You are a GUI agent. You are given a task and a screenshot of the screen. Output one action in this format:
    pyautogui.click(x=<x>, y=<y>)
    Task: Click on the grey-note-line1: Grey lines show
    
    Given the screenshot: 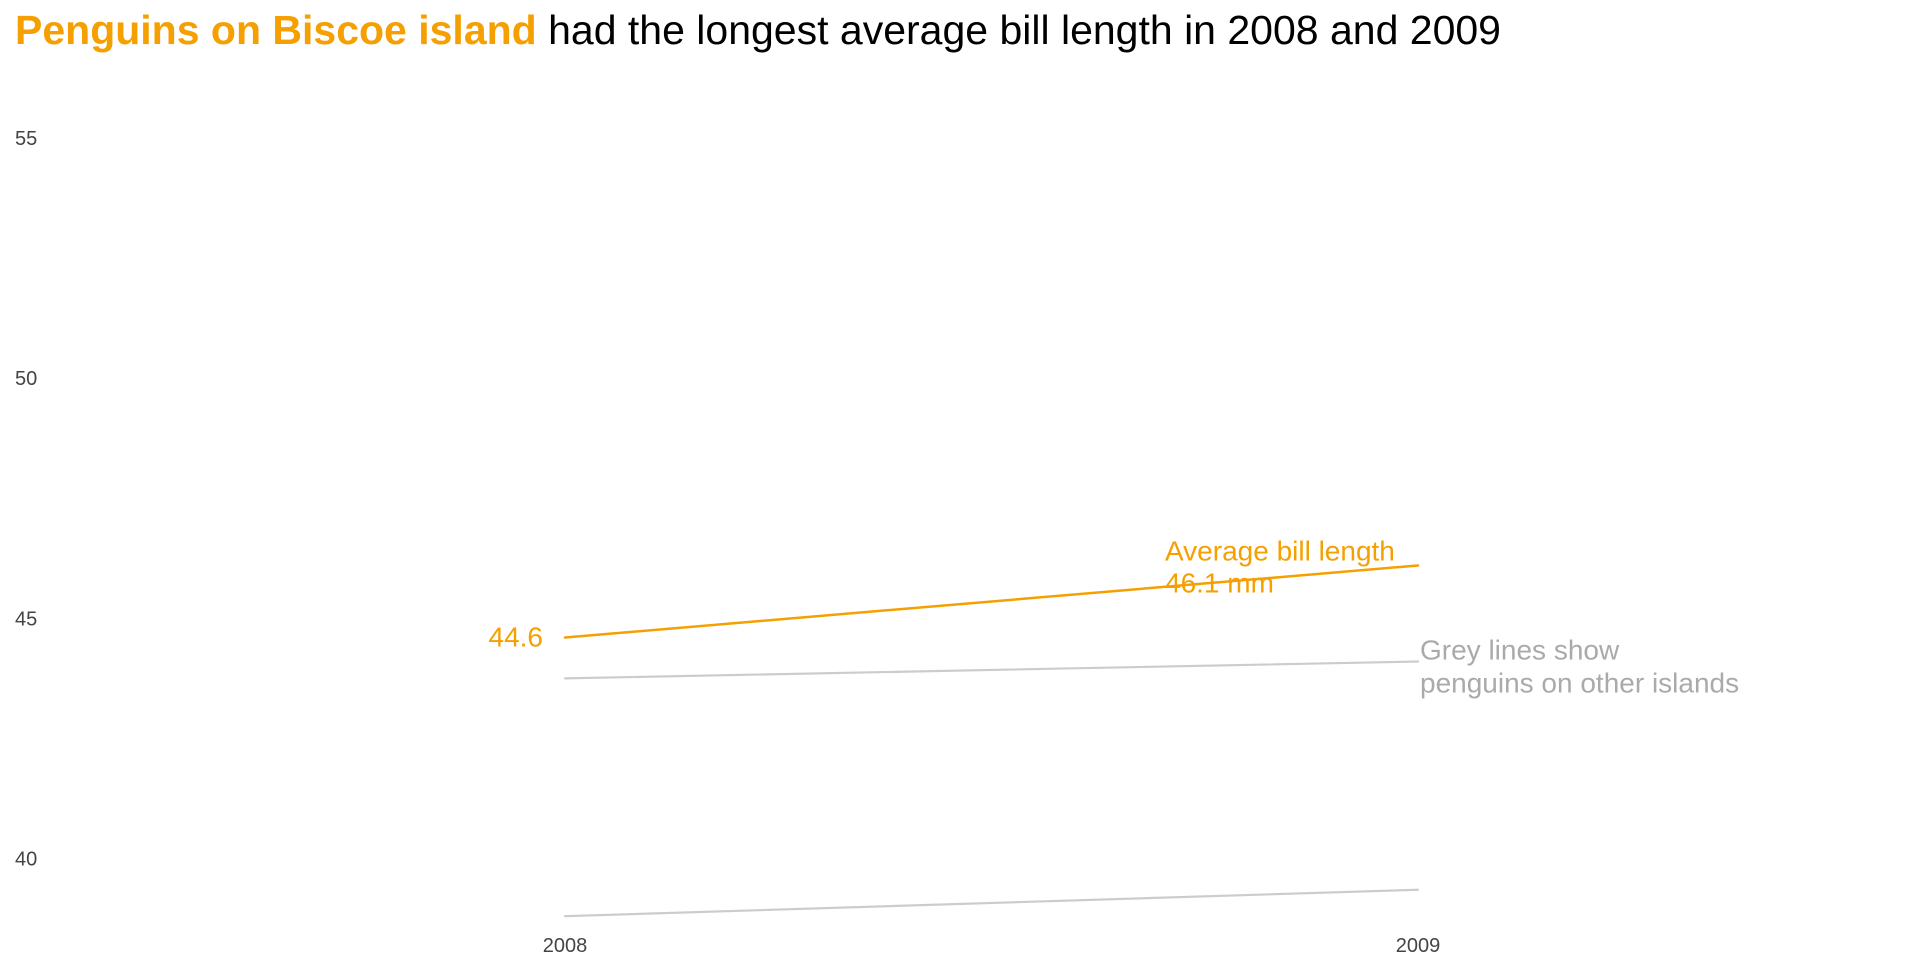 What is the action you would take?
    pyautogui.click(x=1520, y=650)
    